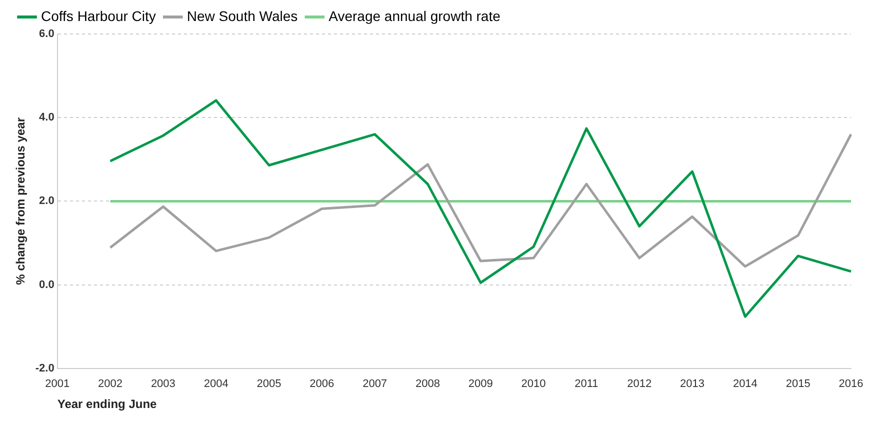 This screenshot has height=421, width=881. I want to click on x-tick-label: 2004, so click(216, 384).